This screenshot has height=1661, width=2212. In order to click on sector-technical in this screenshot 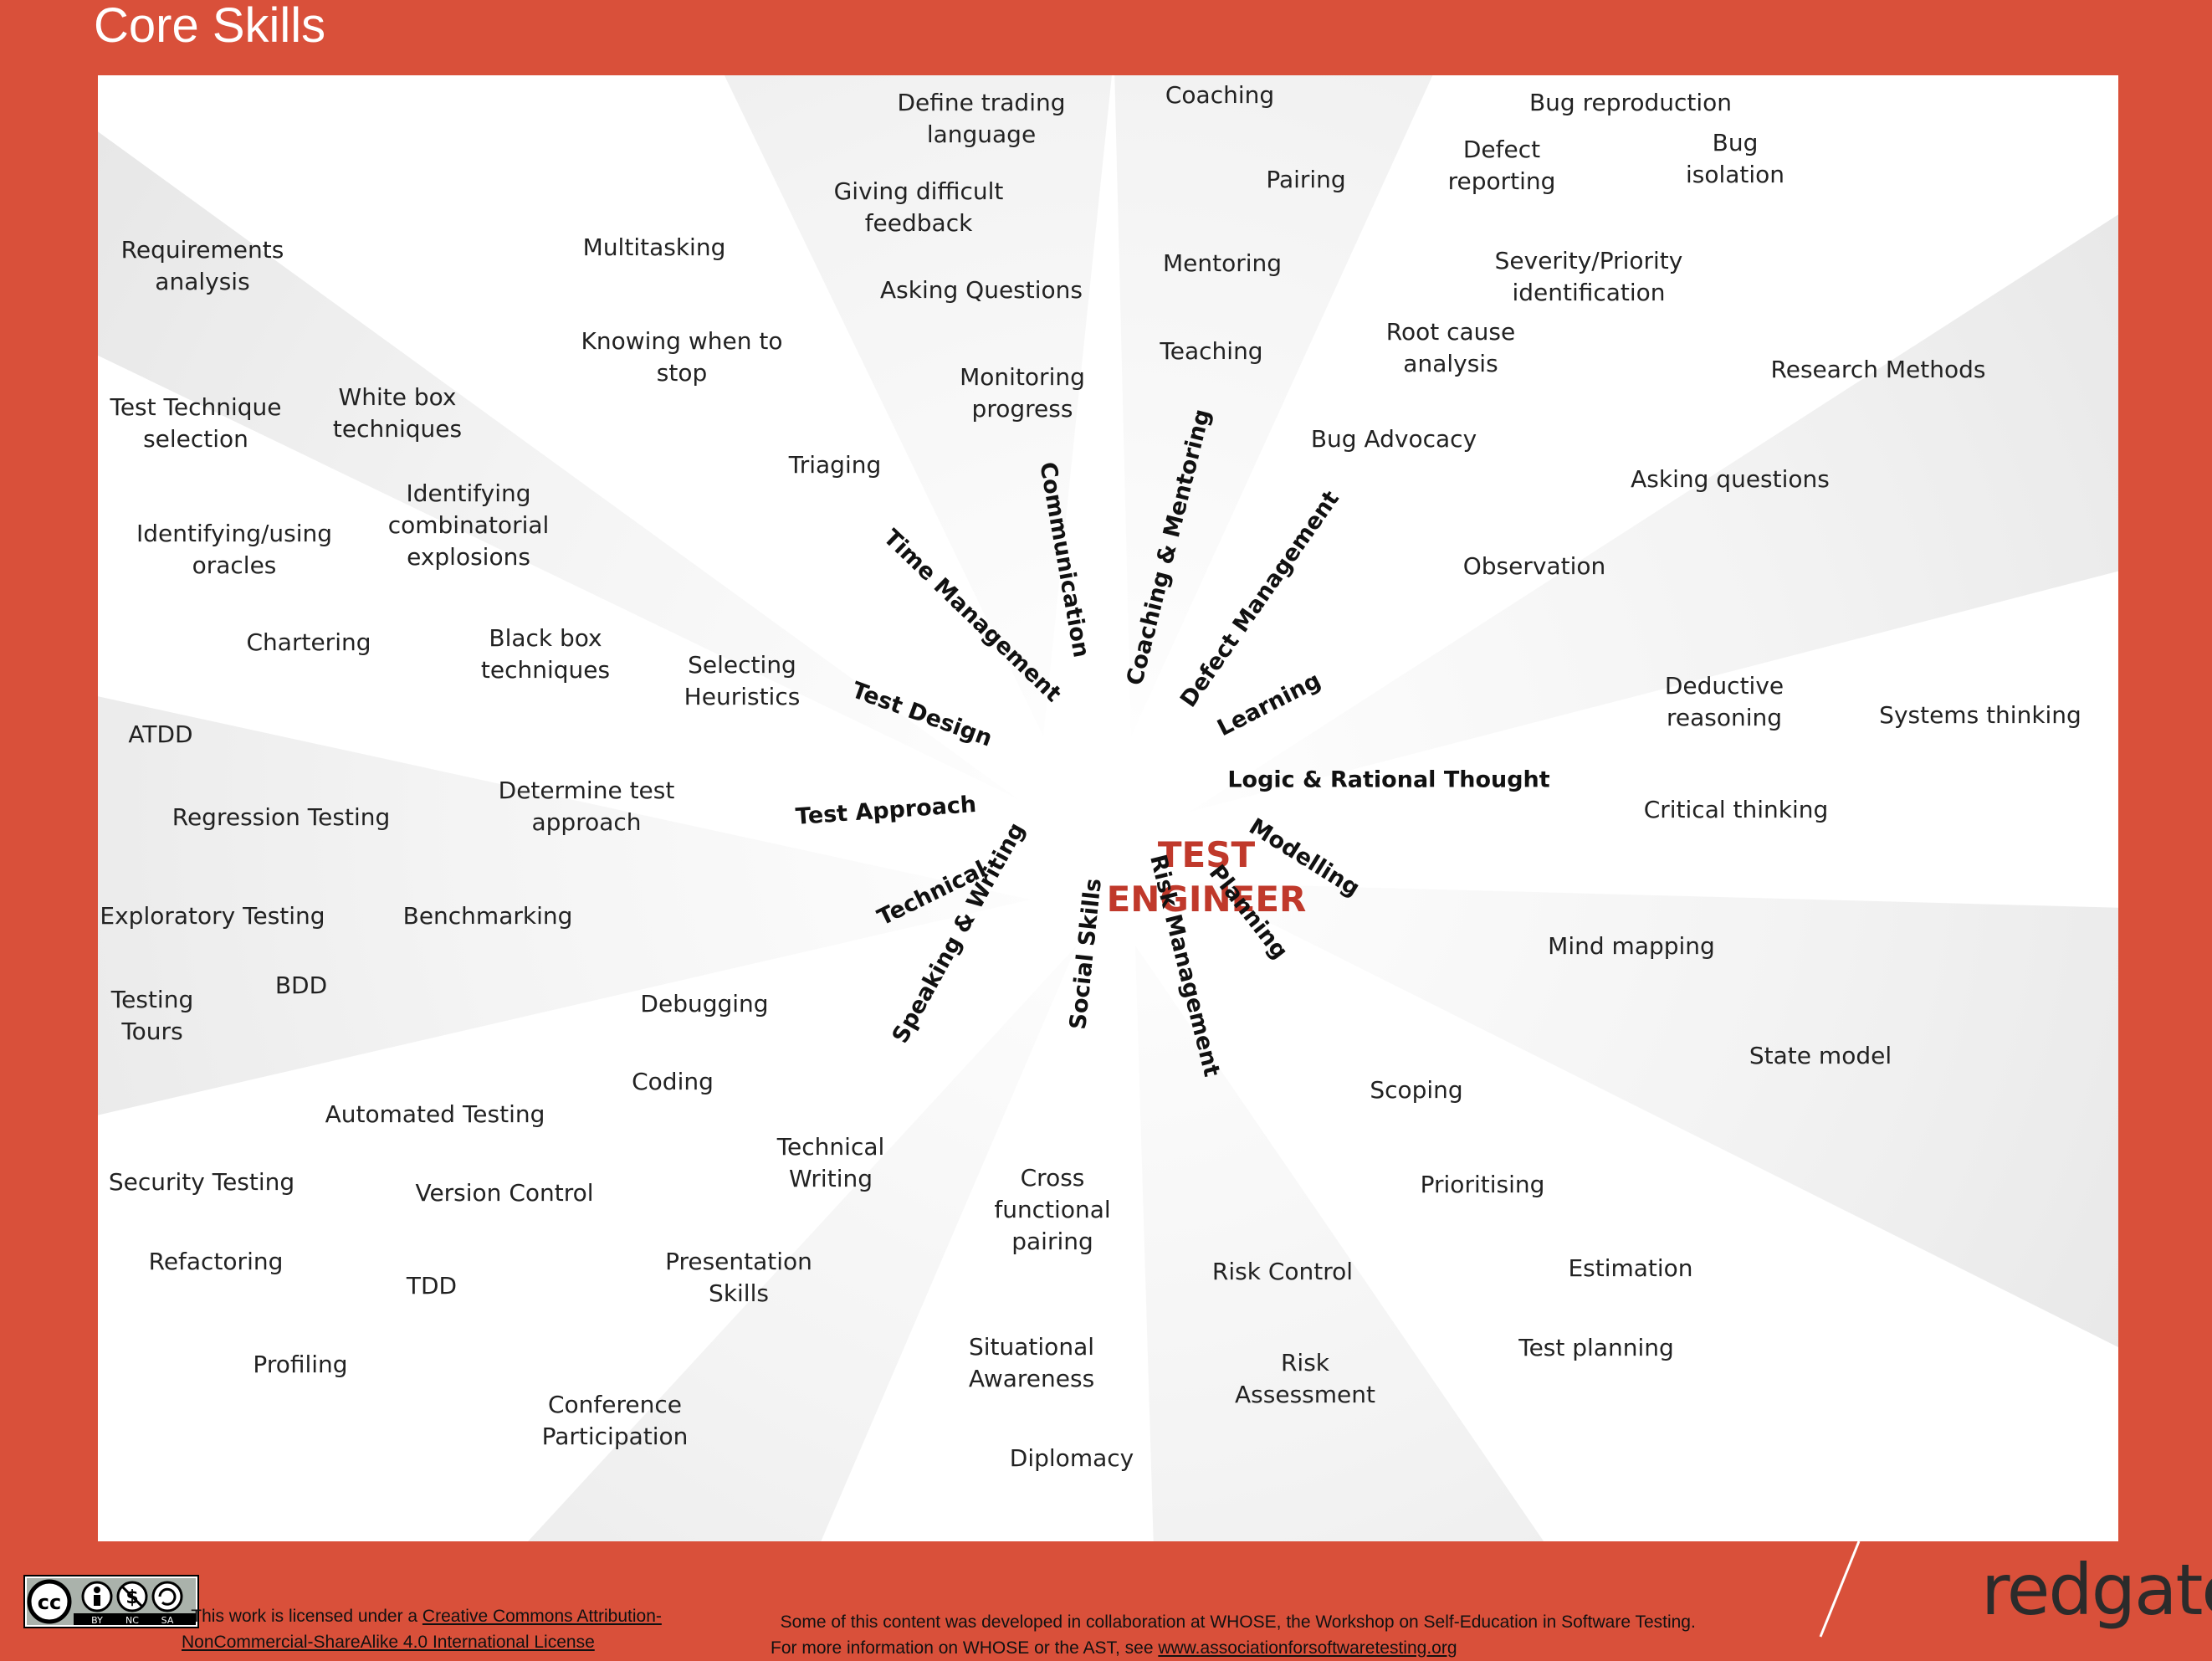, I will do `click(564, 905)`.